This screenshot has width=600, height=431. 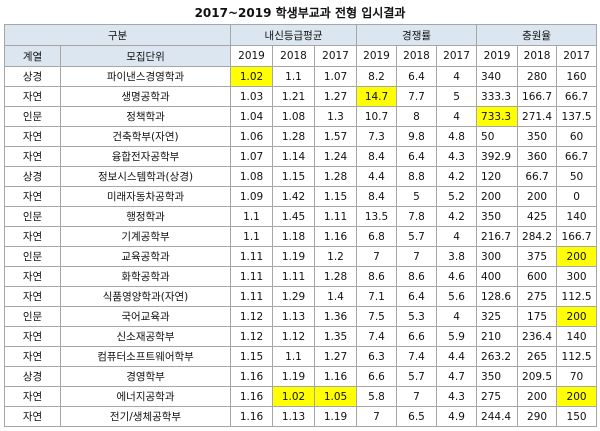 What do you see at coordinates (336, 136) in the screenshot?
I see `grade-avg-cell: 1.57` at bounding box center [336, 136].